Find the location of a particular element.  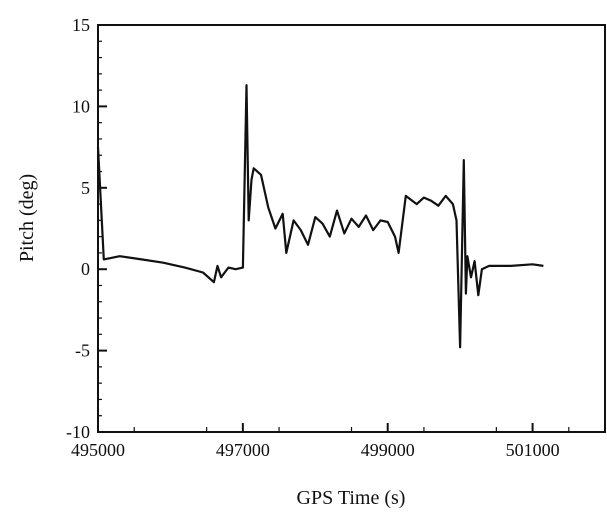

x-axis: 495000 497000 499000 501000 is located at coordinates (320, 441).